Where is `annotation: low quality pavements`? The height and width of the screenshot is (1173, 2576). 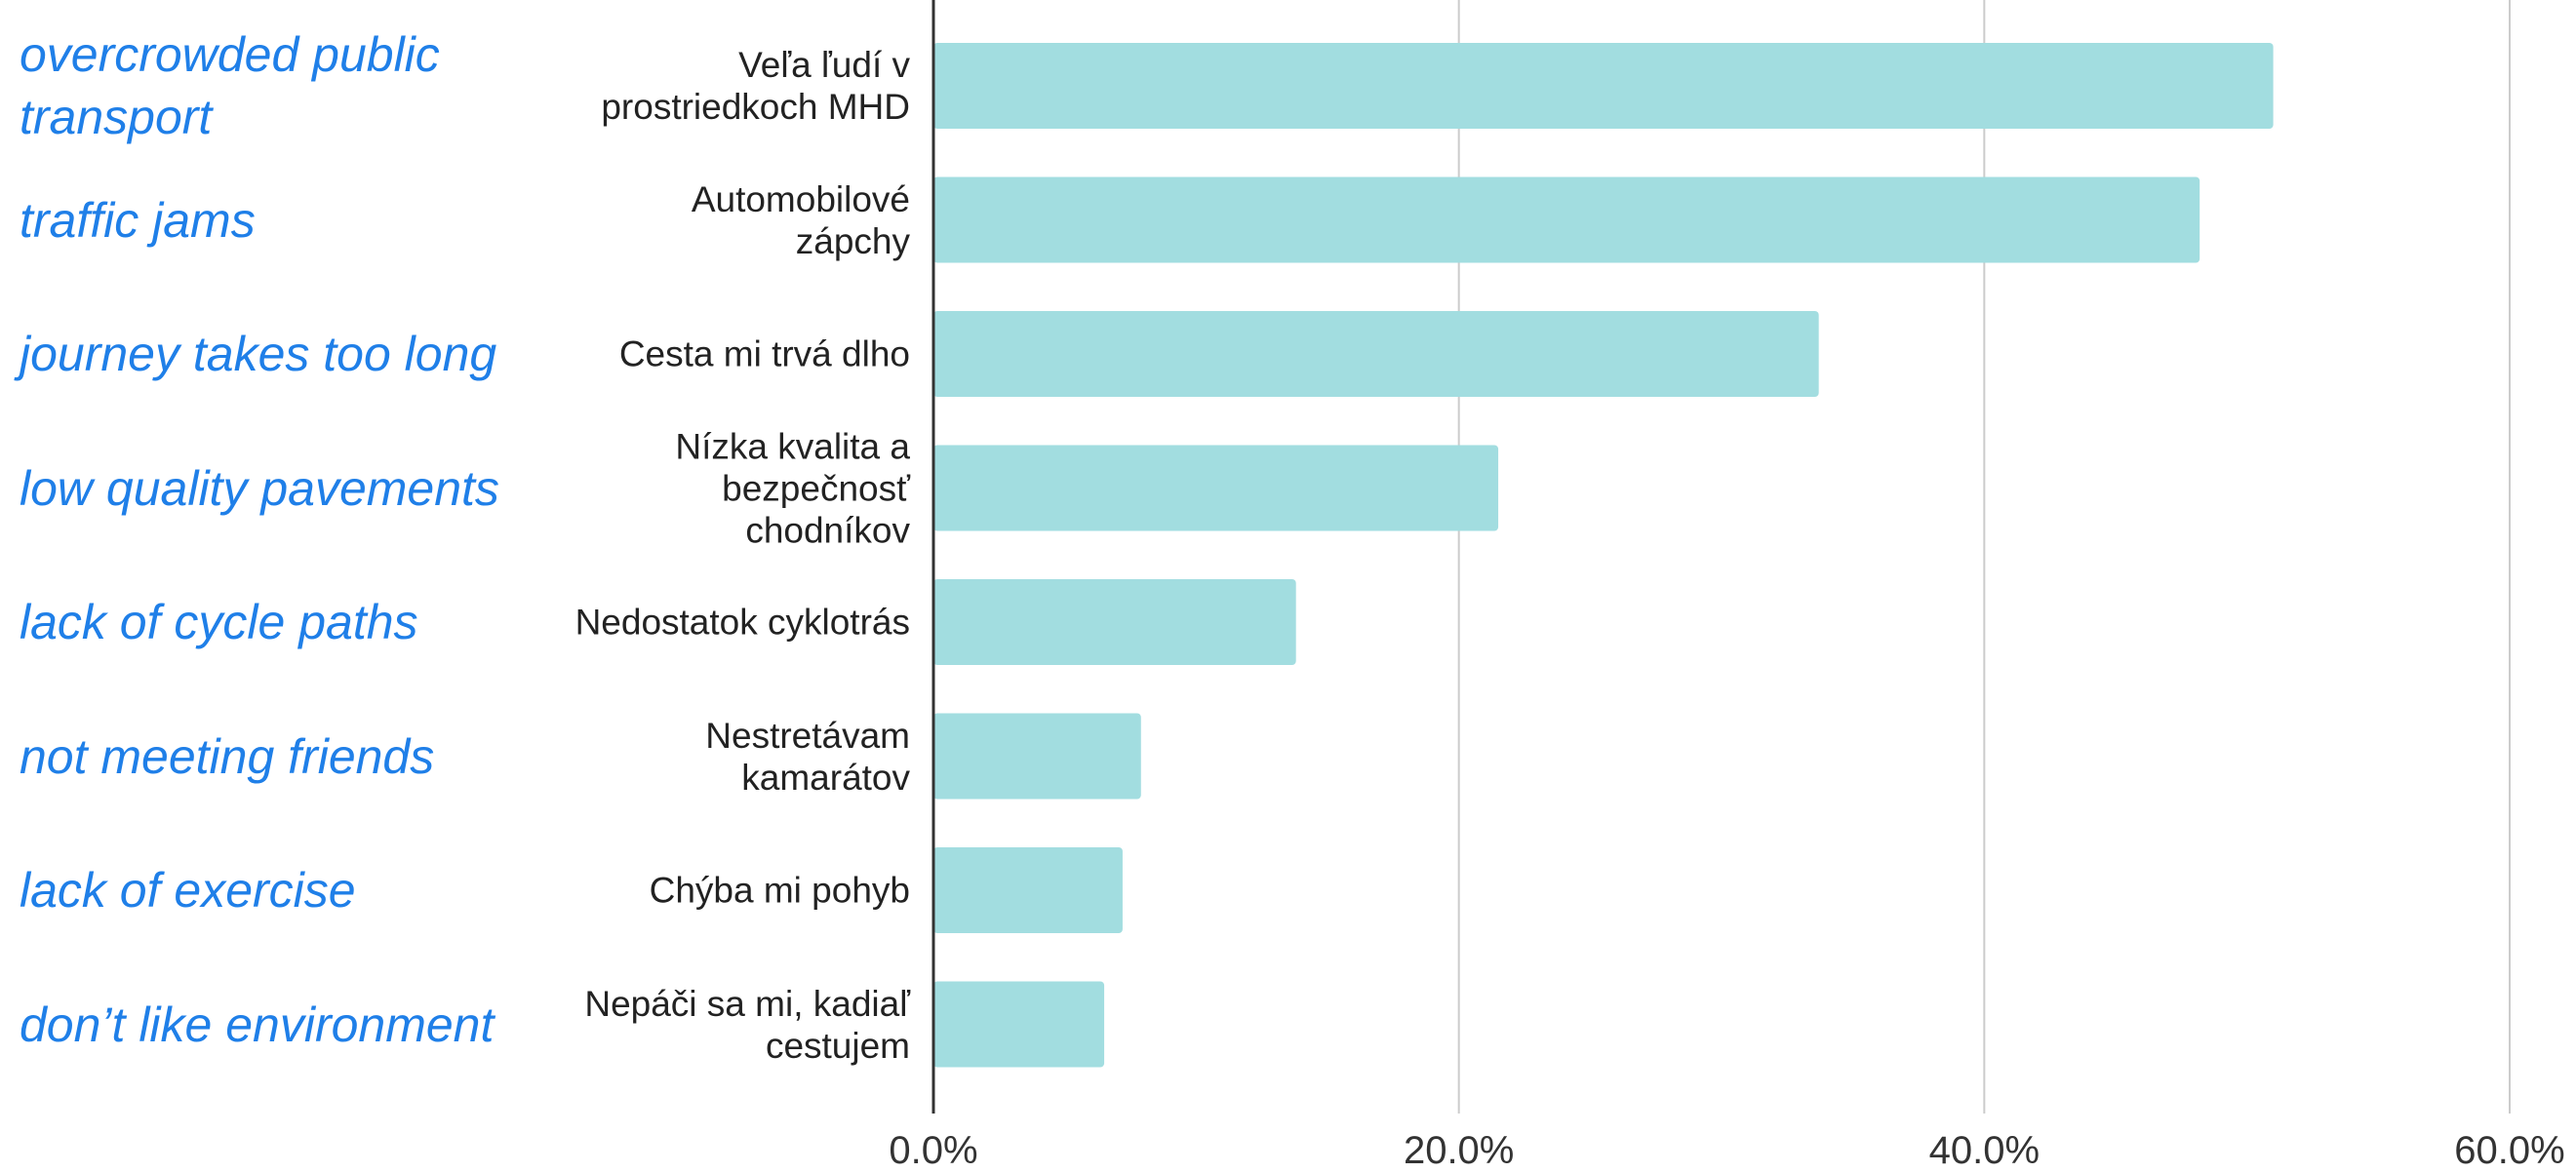
annotation: low quality pavements is located at coordinates (259, 488).